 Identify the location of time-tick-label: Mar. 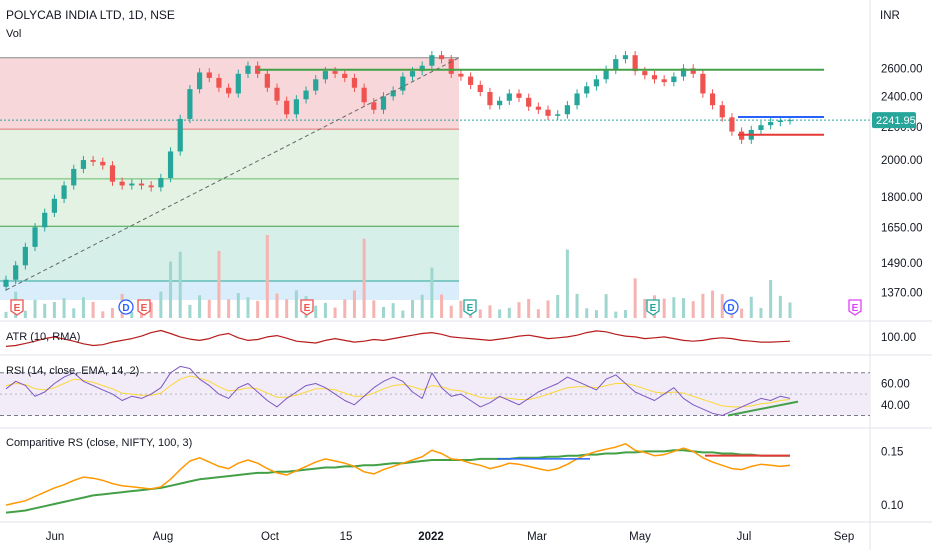
(537, 537).